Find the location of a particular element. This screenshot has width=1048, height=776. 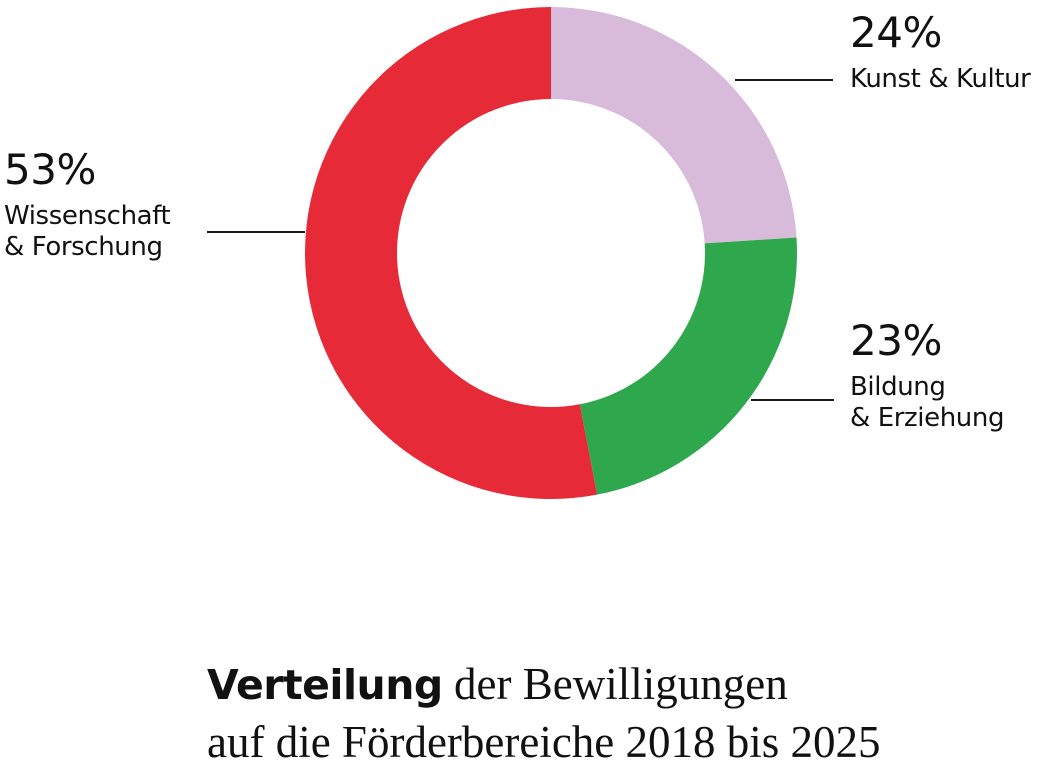

label-bildung-erziehung: 23% Bildung & Erziehung is located at coordinates (927, 376).